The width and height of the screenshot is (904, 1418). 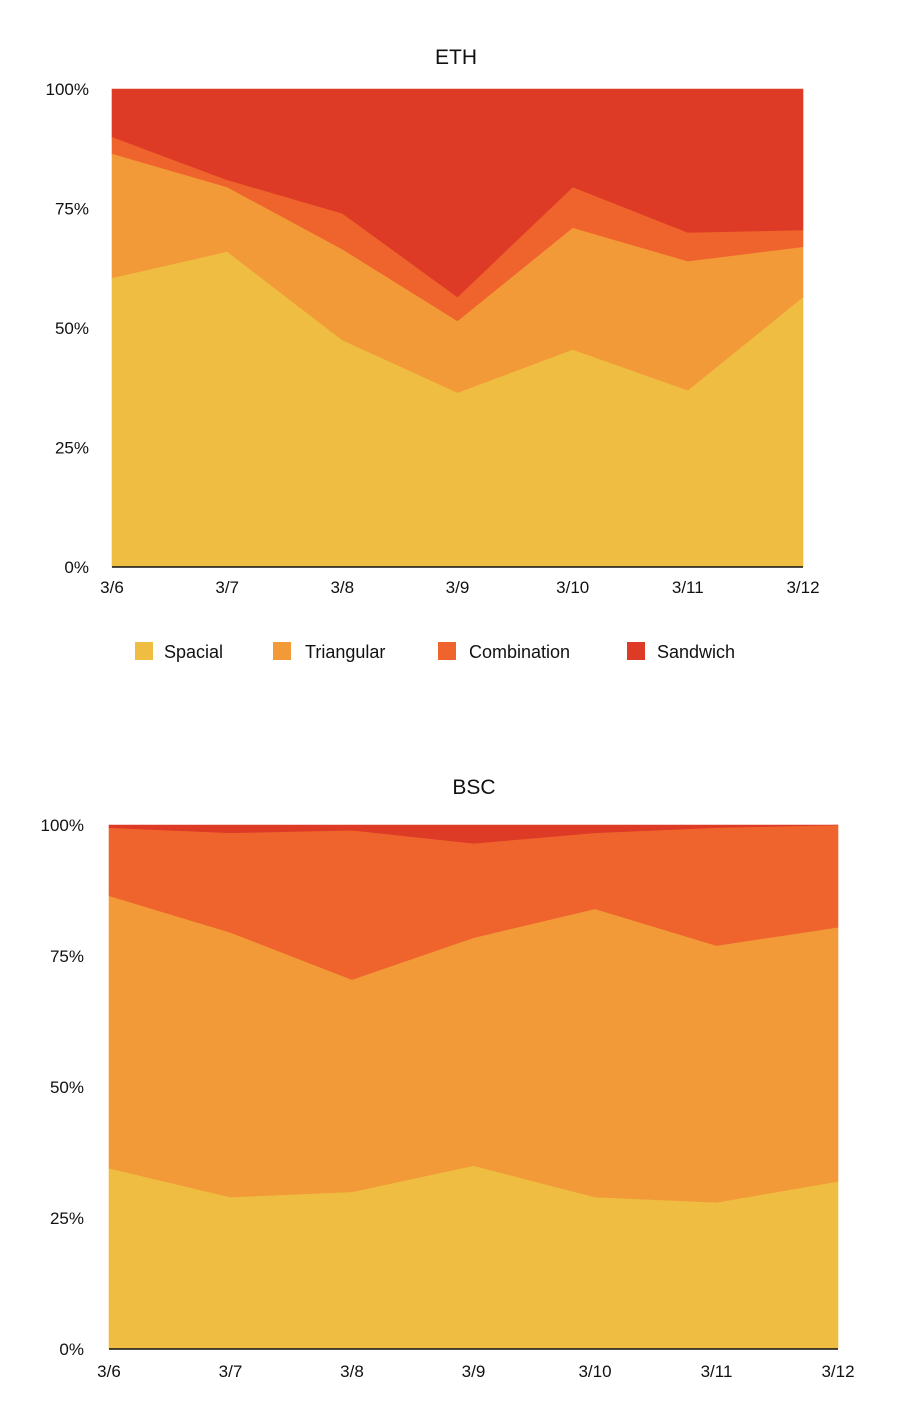 What do you see at coordinates (227, 587) in the screenshot?
I see `eth-x-tick-label: 3/7` at bounding box center [227, 587].